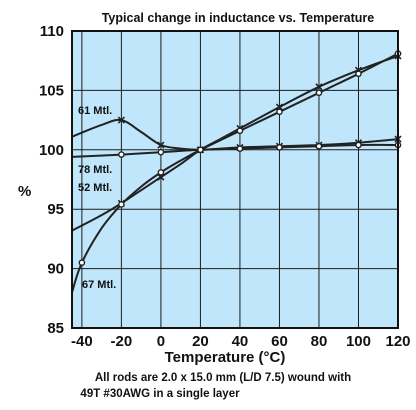 The image size is (416, 410). Describe the element at coordinates (200, 341) in the screenshot. I see `x-tick-label: 20` at that location.